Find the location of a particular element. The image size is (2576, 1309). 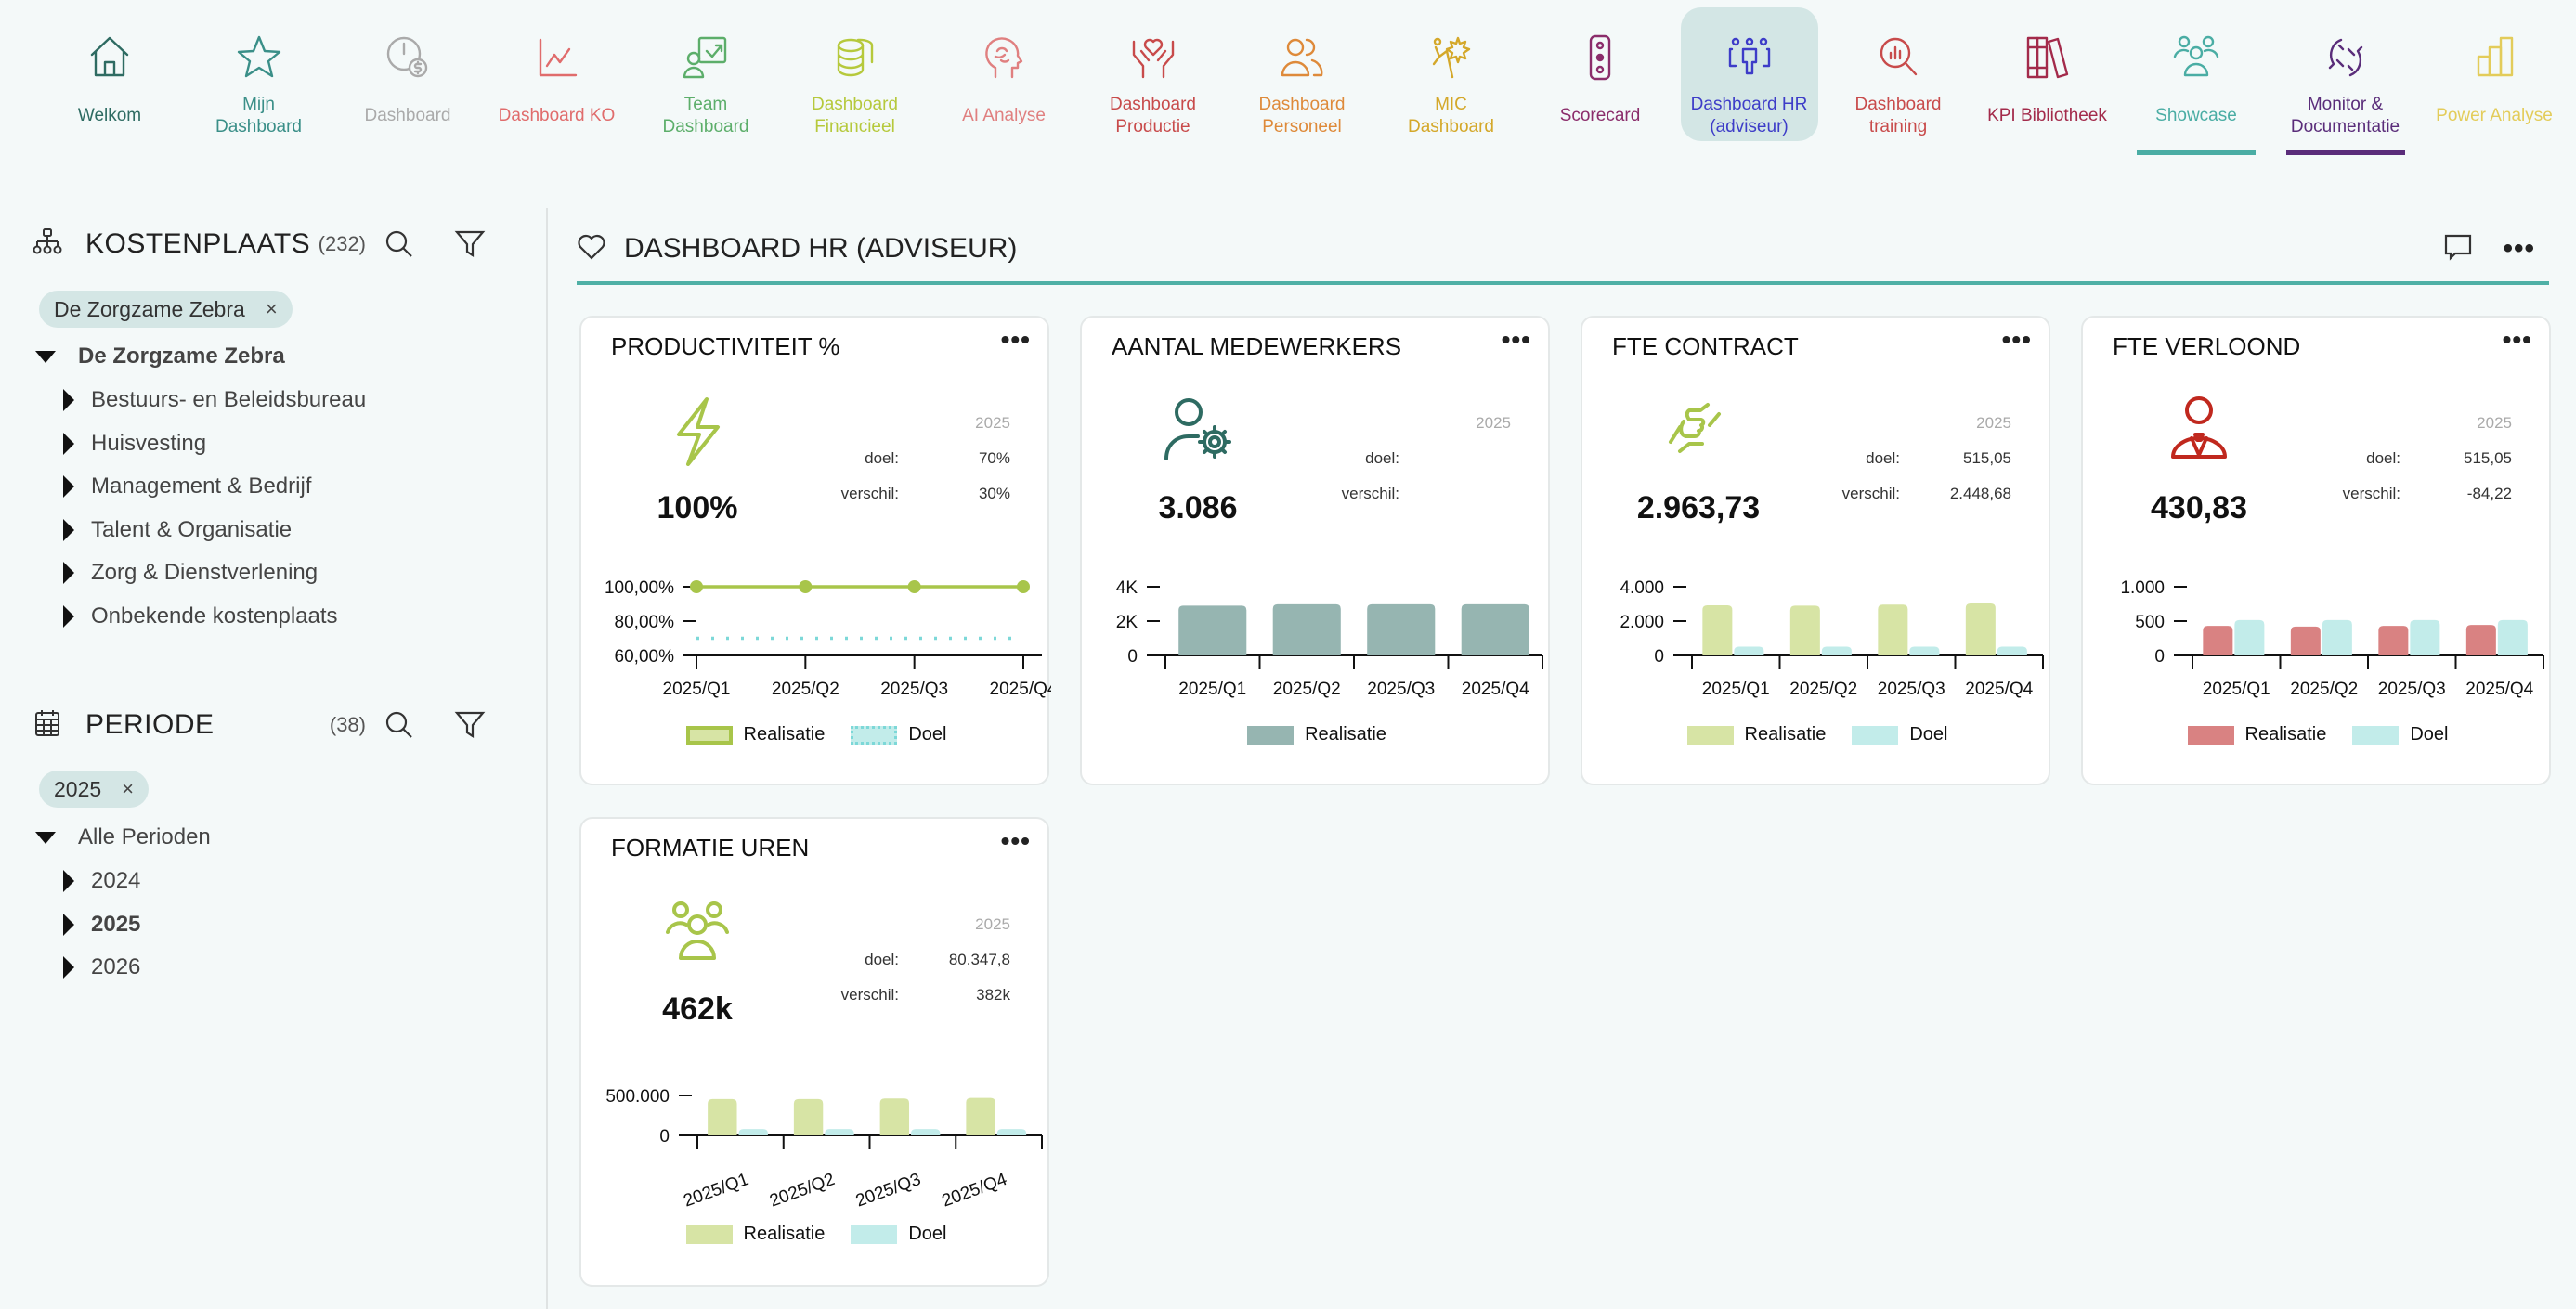

chart: 0 500.000 2025/Q1 2025/Q2 2025/Q3 2025/Q4 is located at coordinates (824, 1149).